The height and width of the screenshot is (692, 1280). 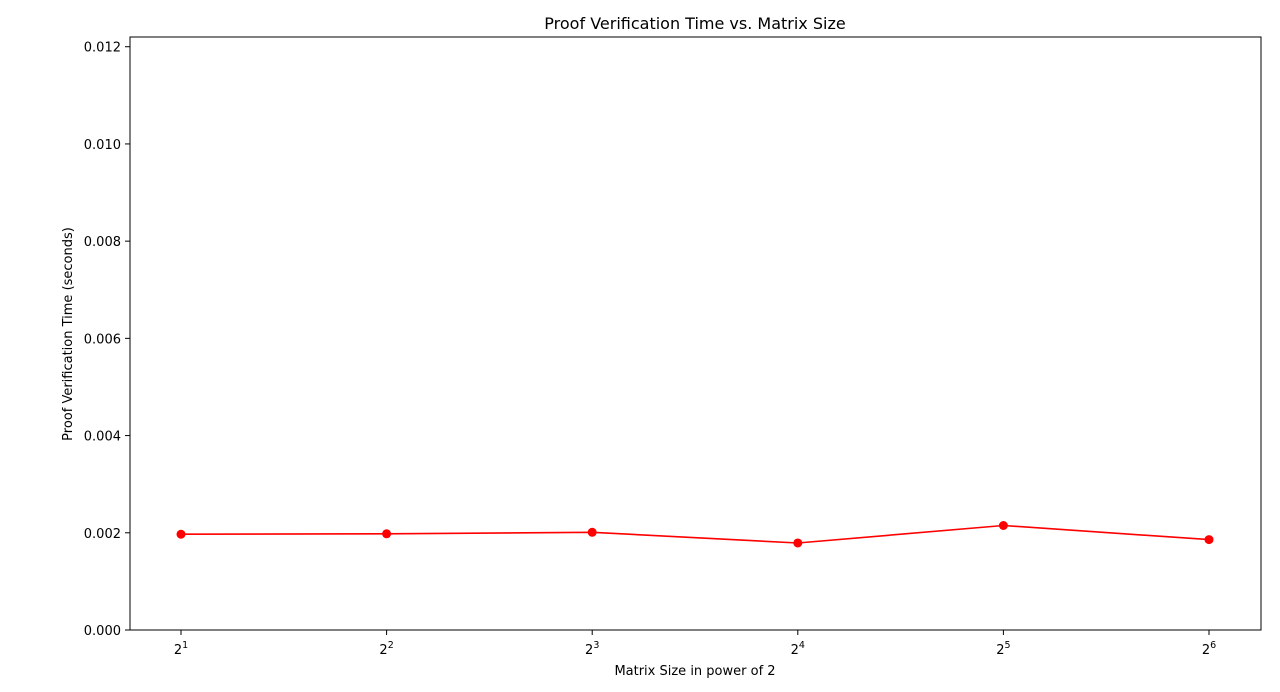 I want to click on x-tick-label: 22, so click(x=386, y=649).